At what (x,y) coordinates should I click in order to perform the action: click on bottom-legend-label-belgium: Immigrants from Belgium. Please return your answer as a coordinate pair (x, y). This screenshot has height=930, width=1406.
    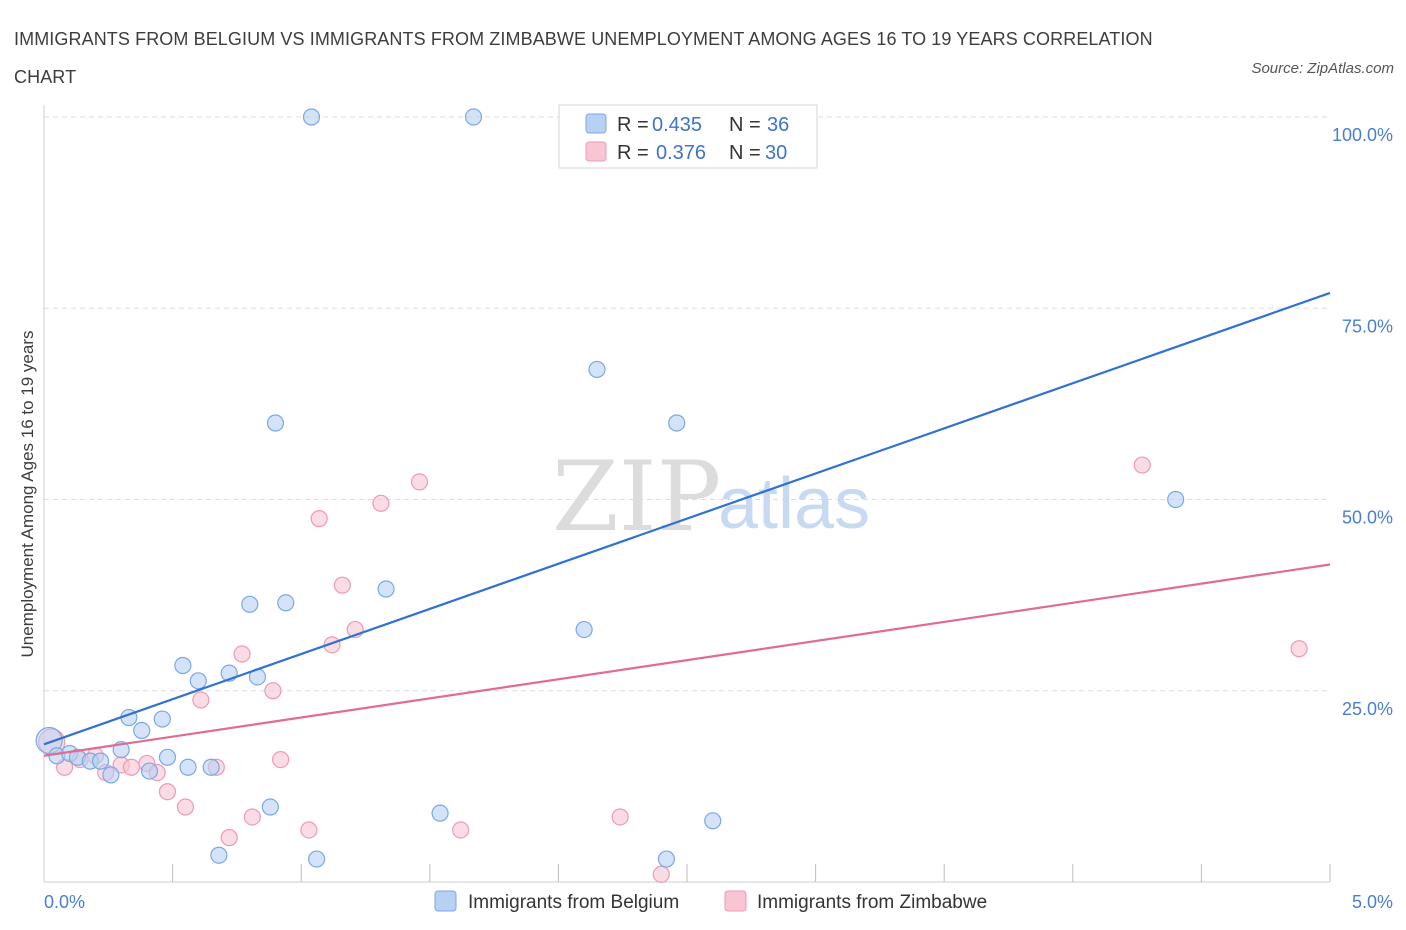
    Looking at the image, I should click on (573, 902).